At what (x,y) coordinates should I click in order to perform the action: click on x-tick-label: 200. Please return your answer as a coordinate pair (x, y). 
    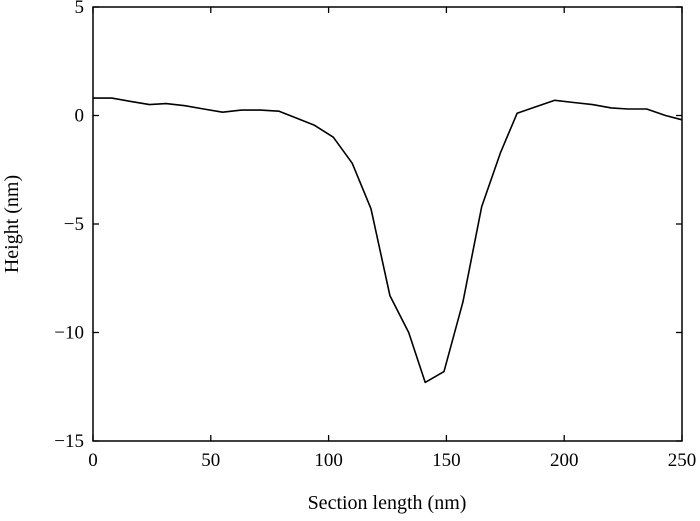
    Looking at the image, I should click on (564, 460).